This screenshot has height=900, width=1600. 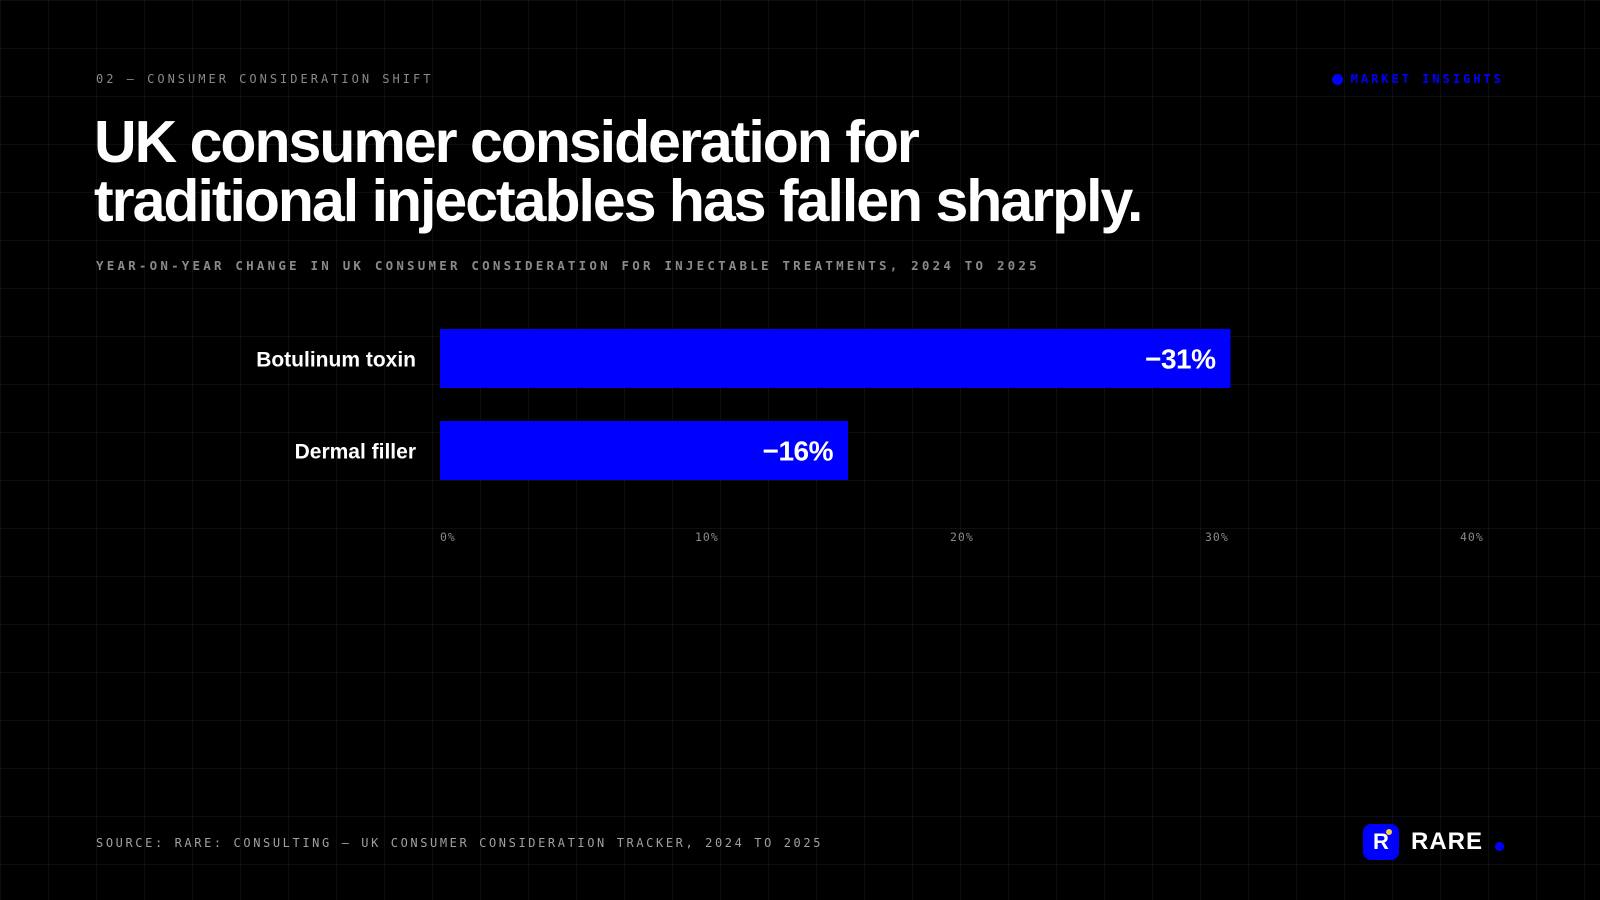 I want to click on brand-mark: R, so click(x=1380, y=842).